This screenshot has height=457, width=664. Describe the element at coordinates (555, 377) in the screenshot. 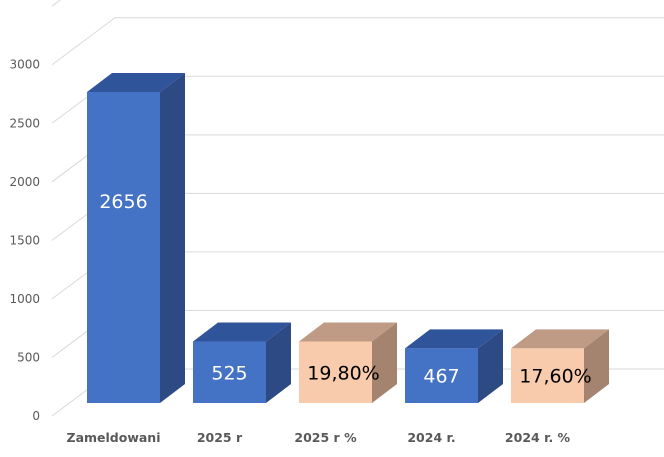

I see `data-label: 17,60%` at that location.